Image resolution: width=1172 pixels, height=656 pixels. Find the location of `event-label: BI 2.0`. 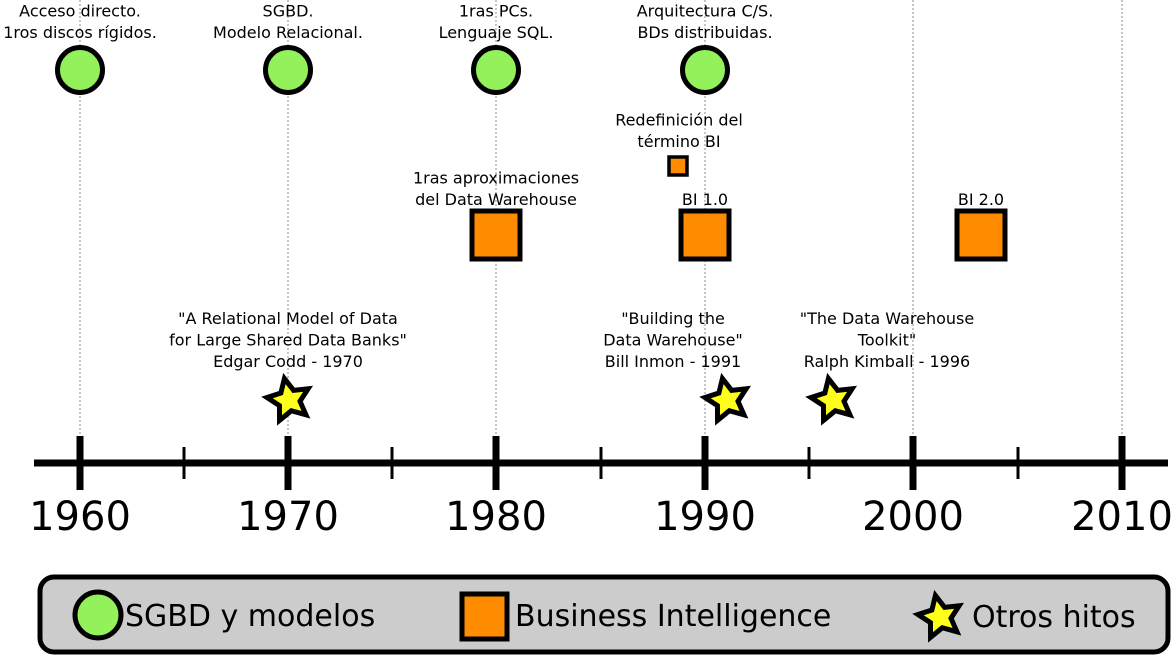

event-label: BI 2.0 is located at coordinates (981, 199).